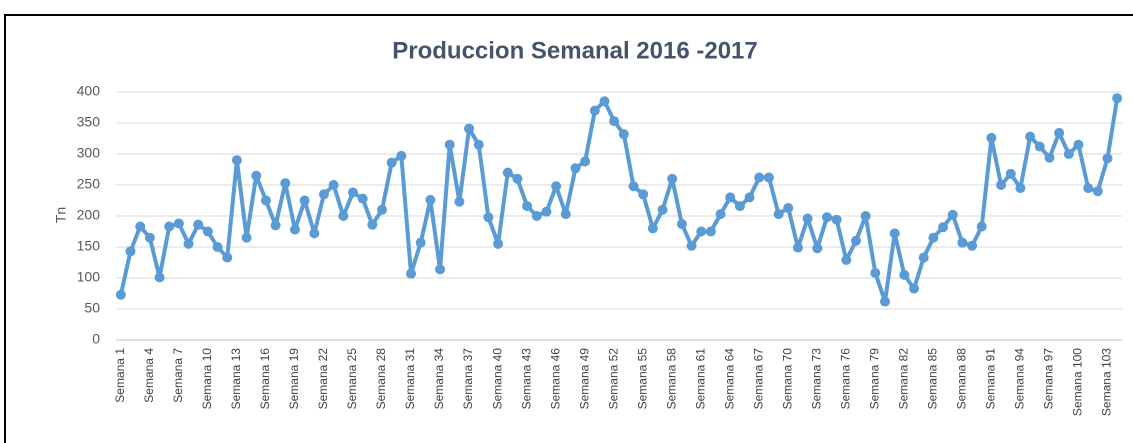  I want to click on x-tick-label: Semana 76, so click(845, 379).